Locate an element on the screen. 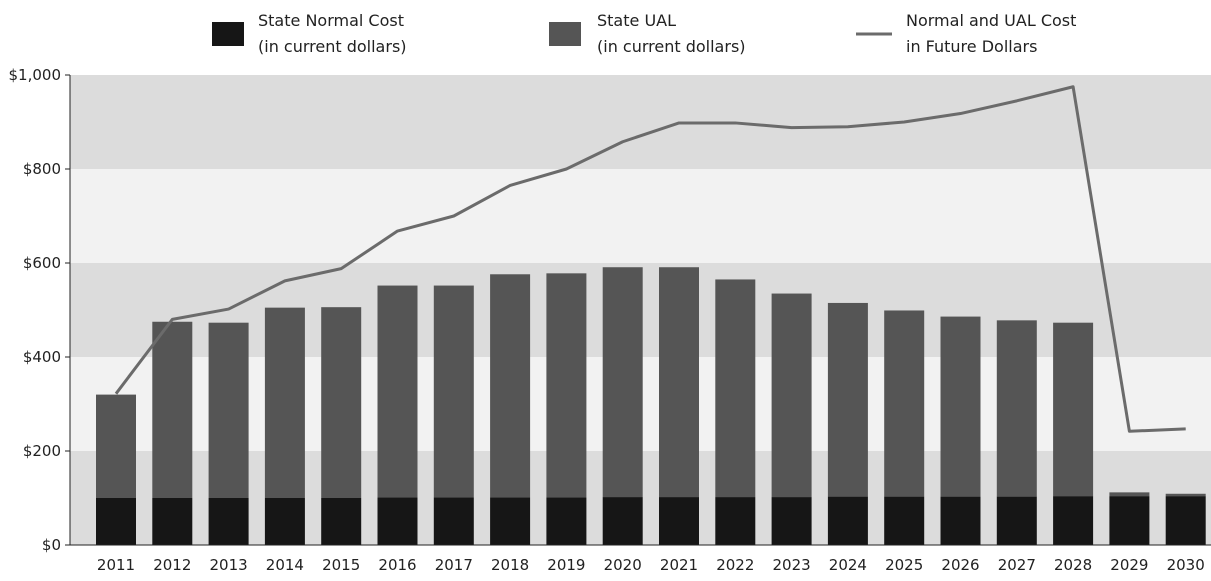 Image resolution: width=1211 pixels, height=581 pixels. bar-ual-2018 is located at coordinates (510, 386).